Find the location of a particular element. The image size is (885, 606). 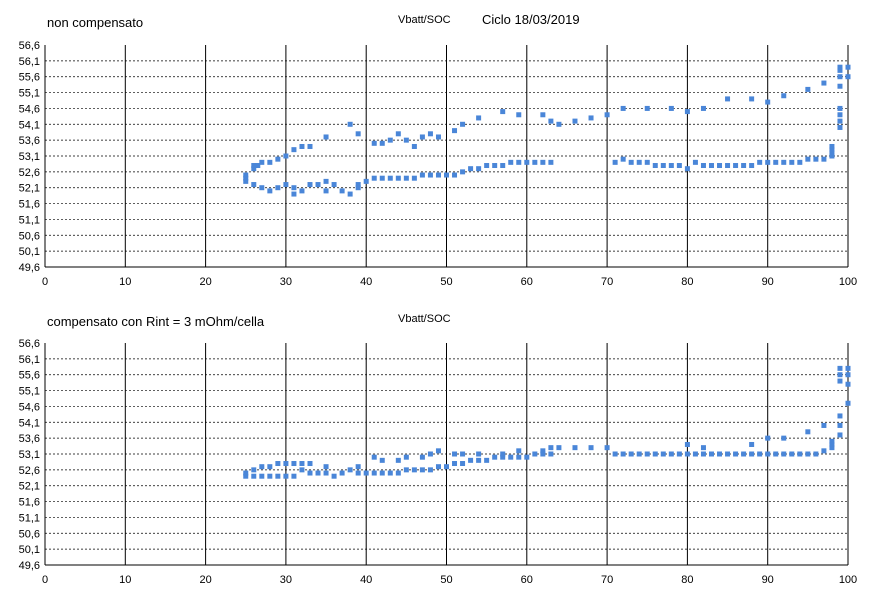

x-tick-label: 80 is located at coordinates (687, 282).